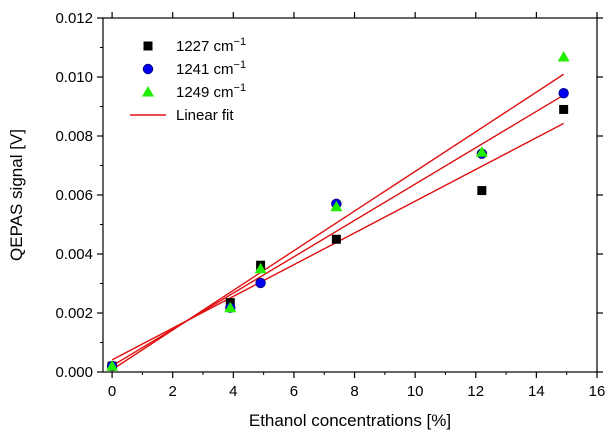 Image resolution: width=608 pixels, height=436 pixels. Describe the element at coordinates (211, 68) in the screenshot. I see `legend-label: 1241 cm−1` at that location.